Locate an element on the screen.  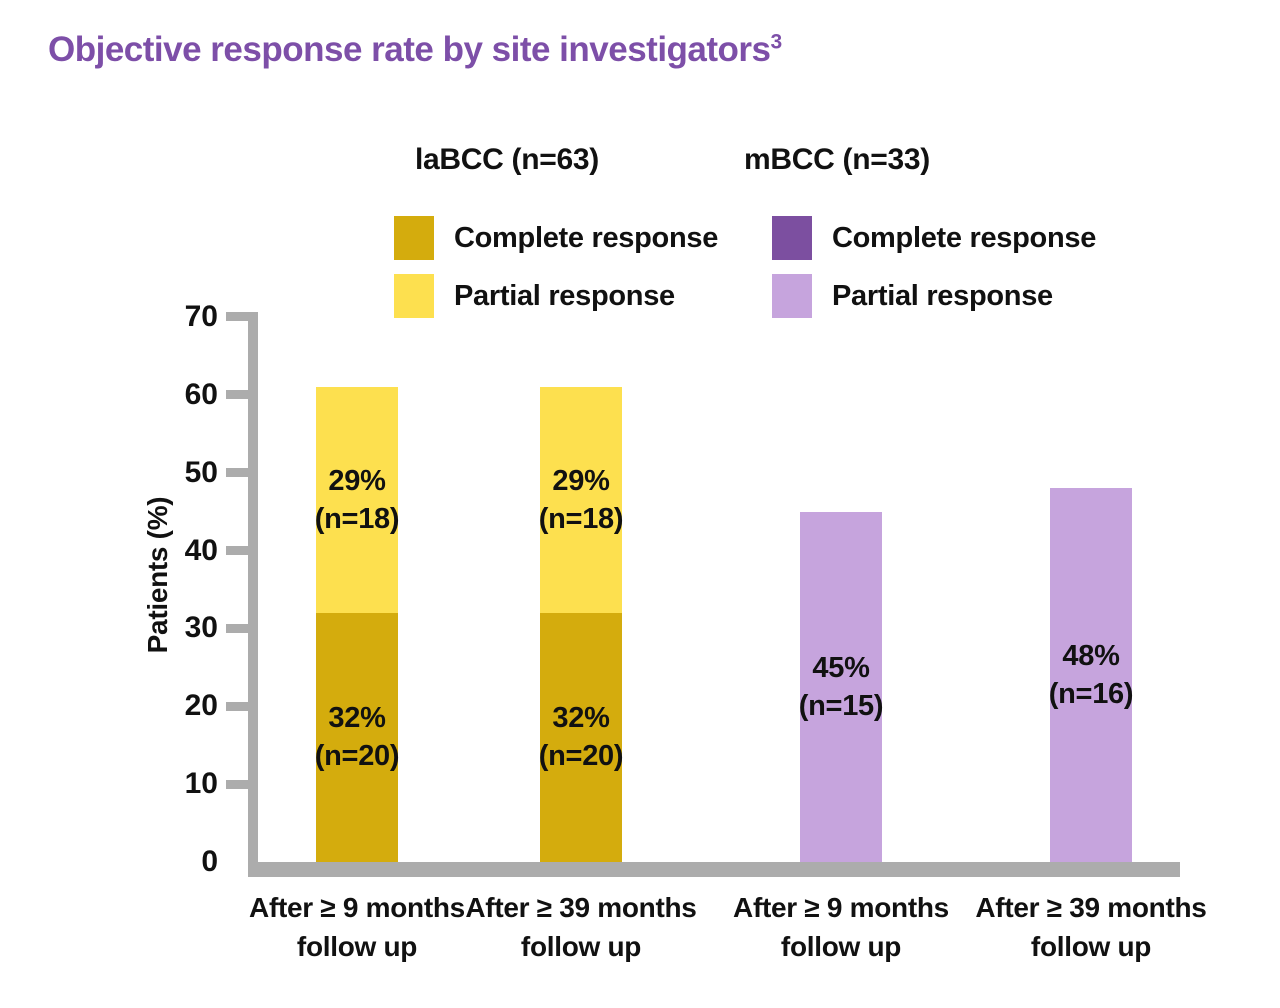
legend-label-mbcc-complete: Complete response is located at coordinates (964, 238).